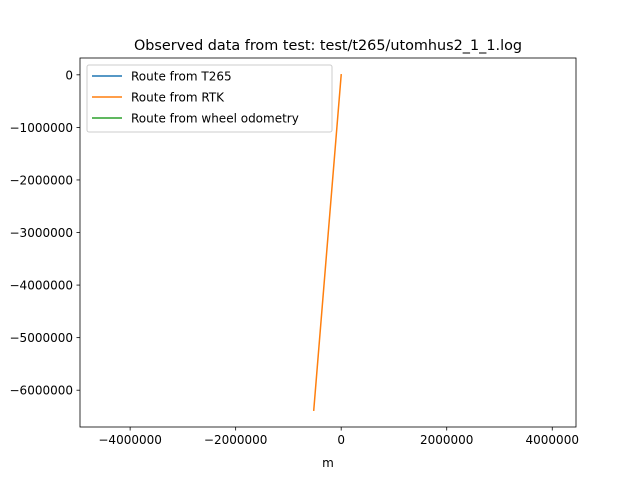 The width and height of the screenshot is (640, 480). I want to click on x-axis-label: m, so click(328, 463).